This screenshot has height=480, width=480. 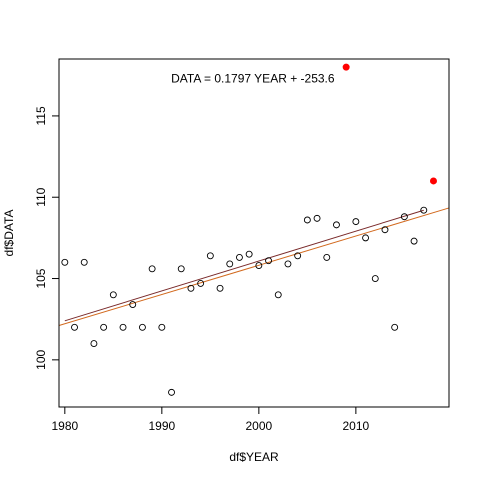 I want to click on x-axis: 1980 1990 2000 2010, so click(x=210, y=420).